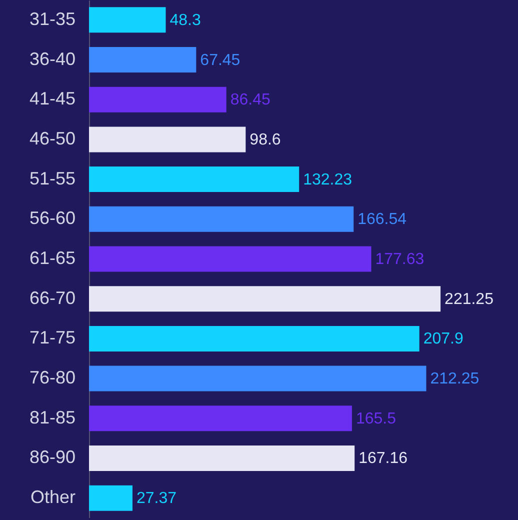  What do you see at coordinates (327, 179) in the screenshot?
I see `data-label: 132.23` at bounding box center [327, 179].